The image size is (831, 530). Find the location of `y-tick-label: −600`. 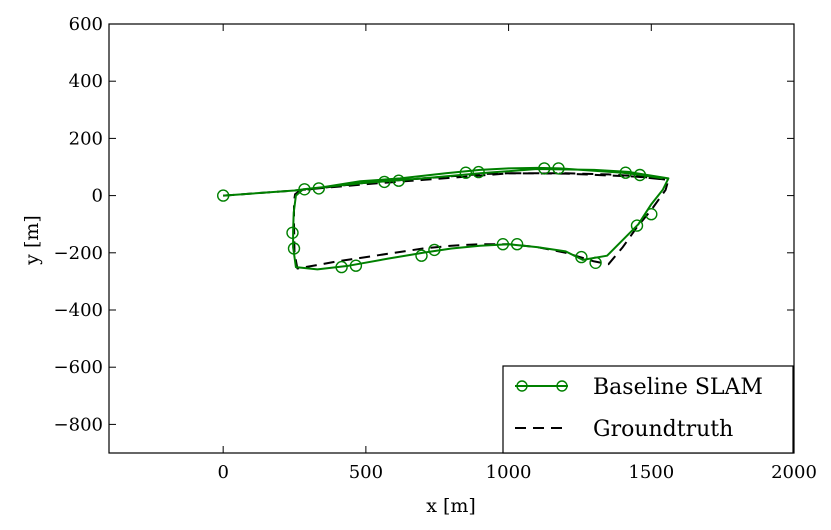

y-tick-label: −600 is located at coordinates (78, 367).